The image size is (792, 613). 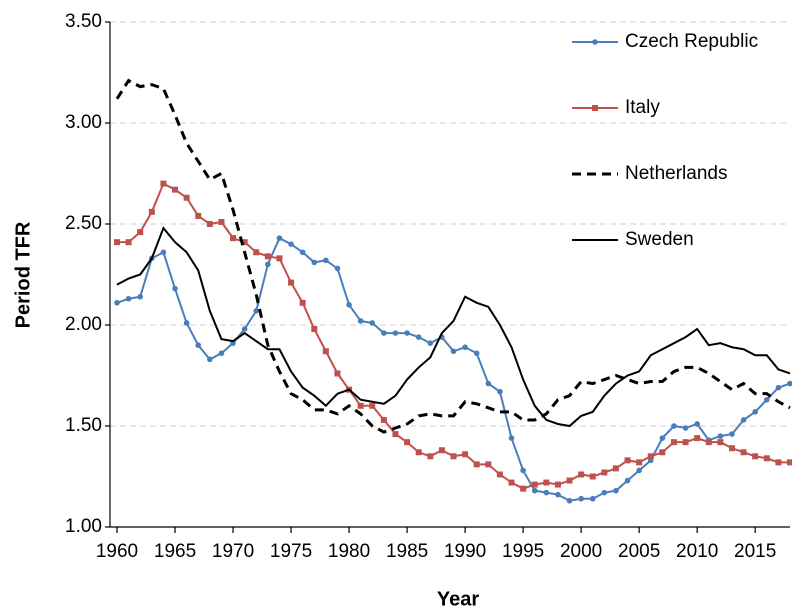 I want to click on y-tick-label: 3.50, so click(x=83, y=21).